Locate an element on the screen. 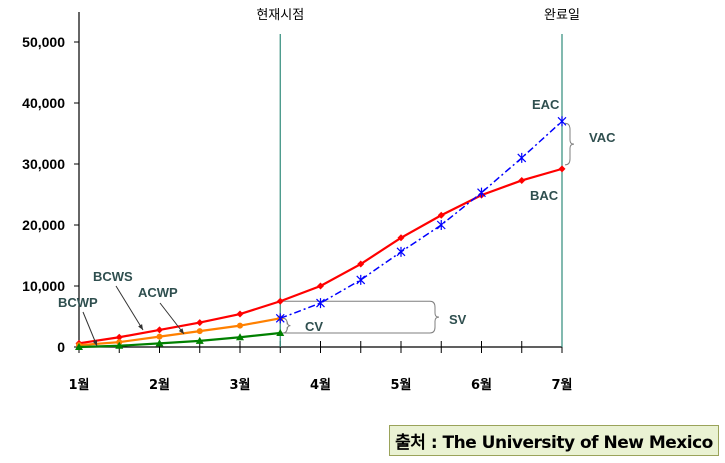  current-time-label: 현재시점 is located at coordinates (280, 15).